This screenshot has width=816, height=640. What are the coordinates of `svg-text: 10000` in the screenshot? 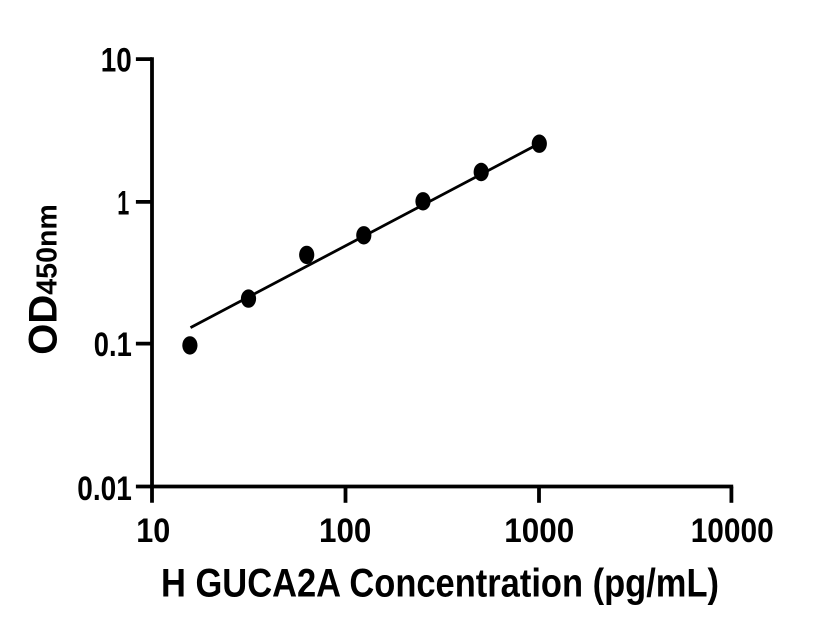 It's located at (732, 531).